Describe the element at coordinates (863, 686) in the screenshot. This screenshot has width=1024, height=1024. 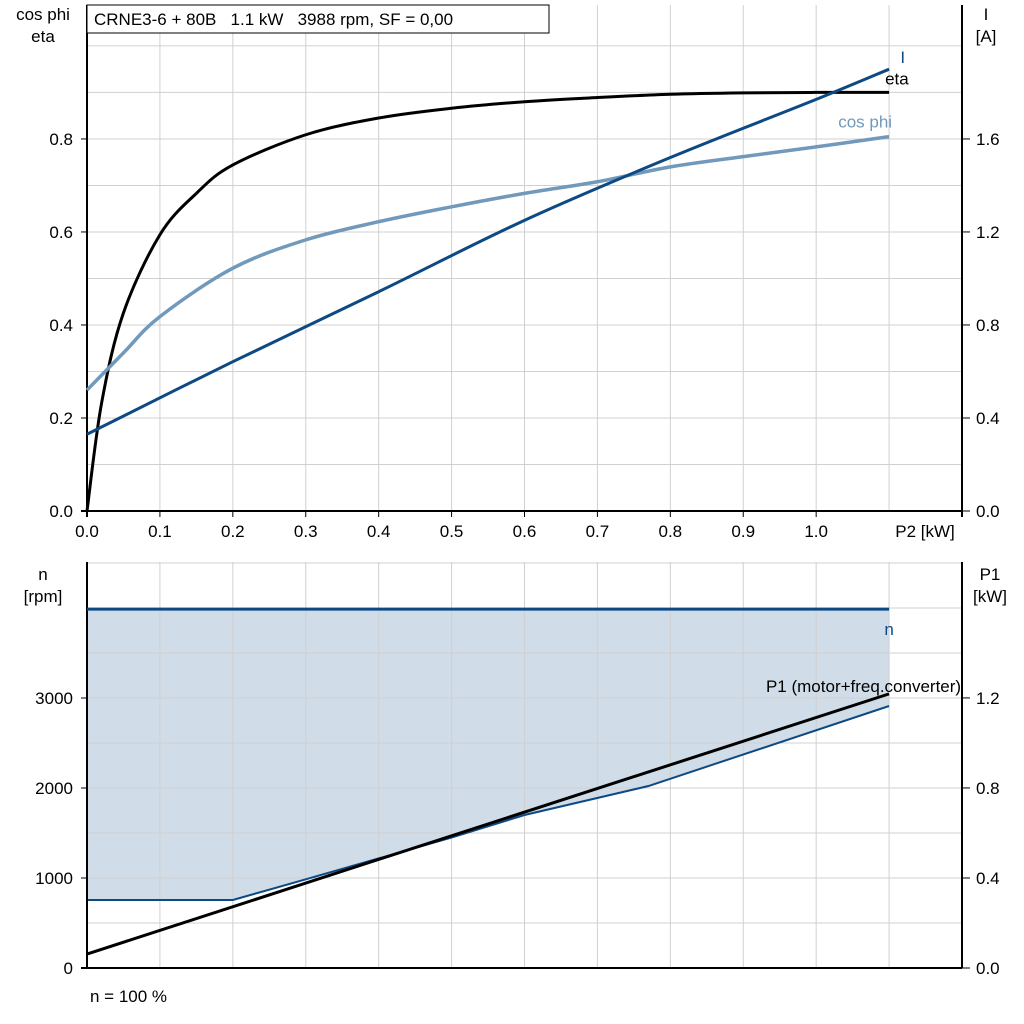
I see `series-label-p1: P1 (motor+freq.converter)` at that location.